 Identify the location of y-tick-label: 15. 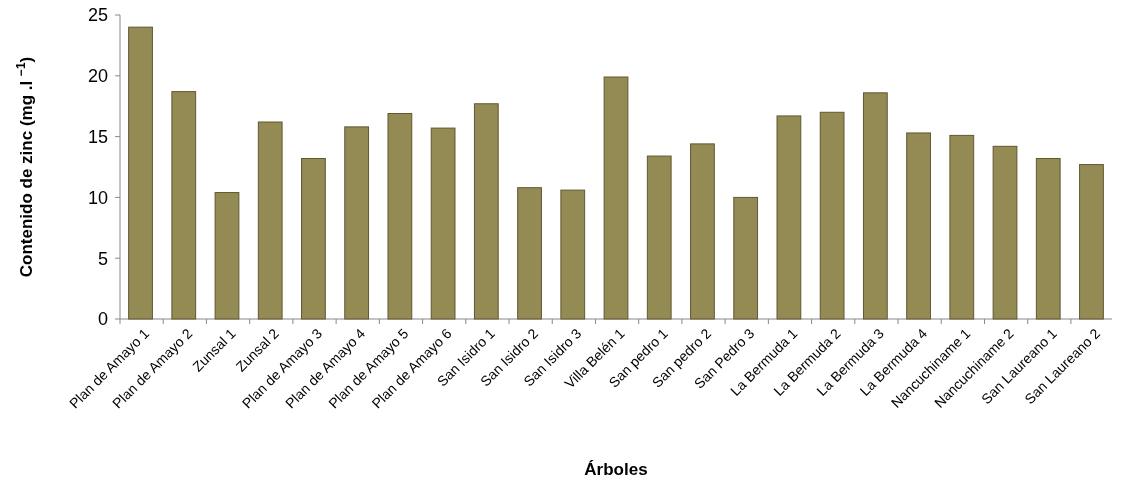
(97, 136).